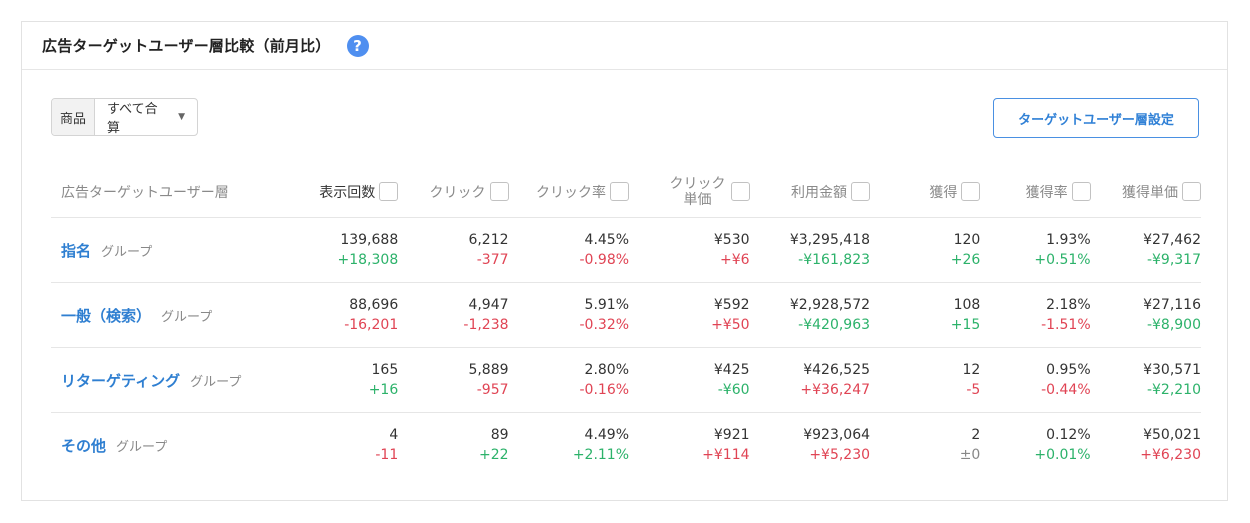 The image size is (1250, 523). Describe the element at coordinates (186, 46) in the screenshot. I see `panel-title: 広告ターゲットユーザー層比較（前月比）` at that location.